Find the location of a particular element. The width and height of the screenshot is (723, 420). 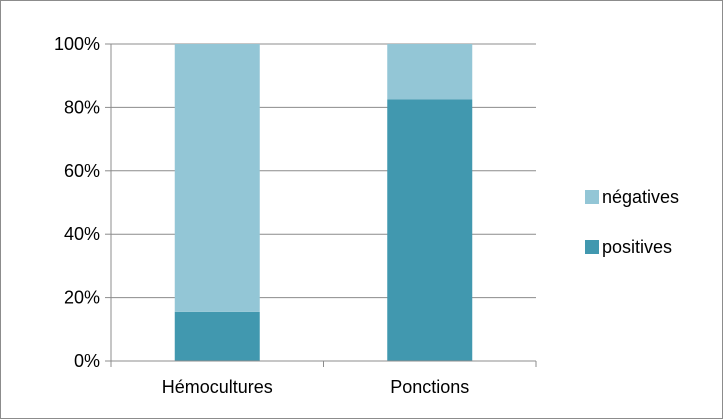

x-category-label: Hémocultures is located at coordinates (217, 387).